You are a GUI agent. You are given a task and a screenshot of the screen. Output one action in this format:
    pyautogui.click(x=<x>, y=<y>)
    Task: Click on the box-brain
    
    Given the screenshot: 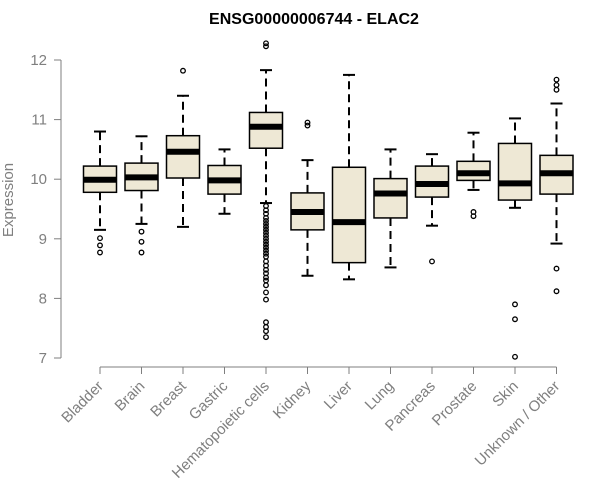 What is the action you would take?
    pyautogui.click(x=141, y=195)
    